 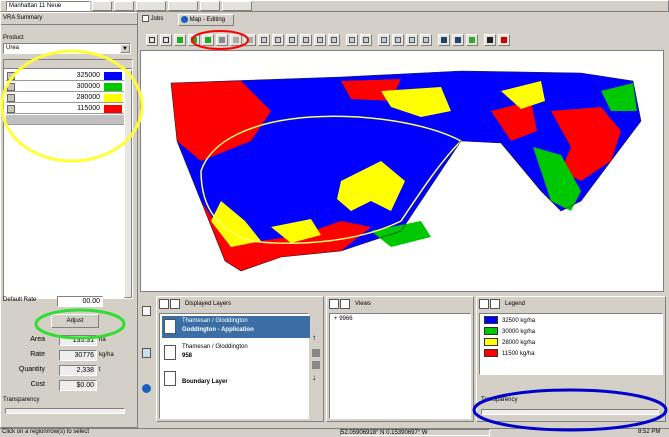 What do you see at coordinates (236, 353) in the screenshot?
I see `layer-item: Thamesan / Gloddington 958` at bounding box center [236, 353].